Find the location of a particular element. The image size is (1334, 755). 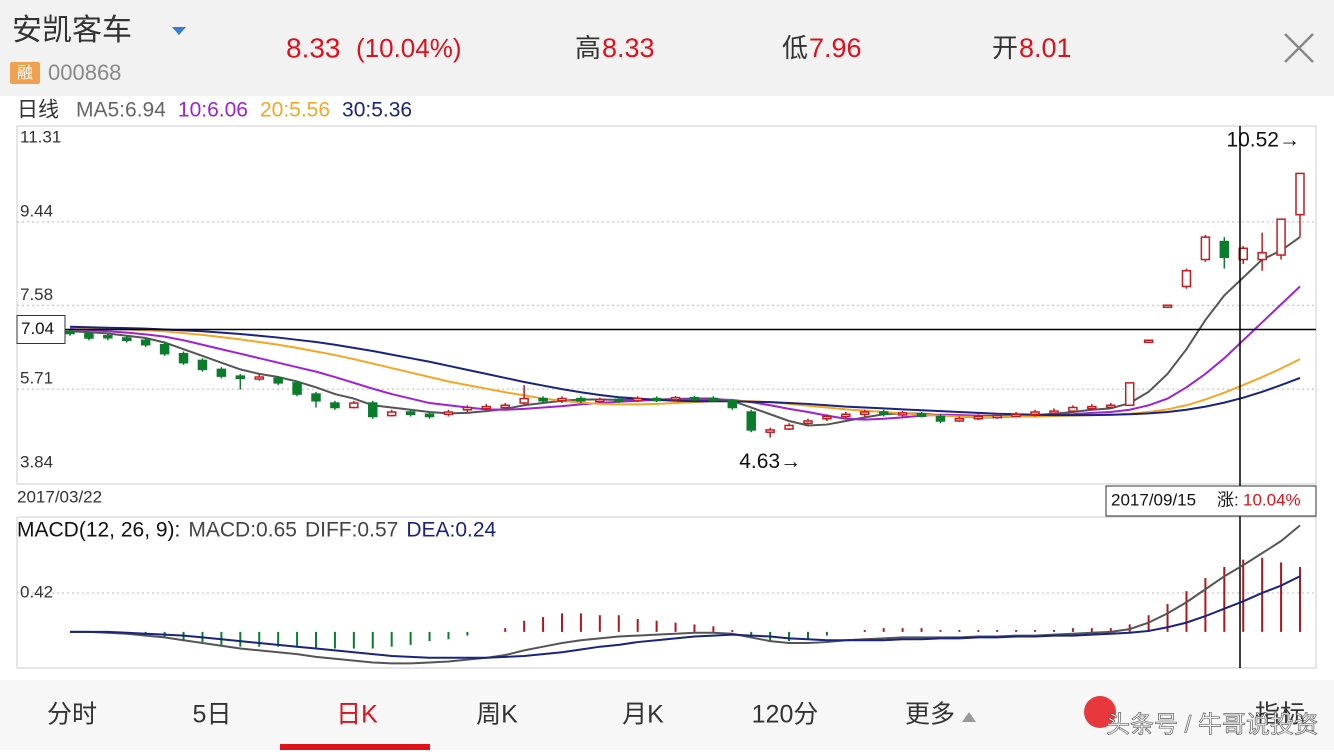

tab: 分时 is located at coordinates (72, 715).